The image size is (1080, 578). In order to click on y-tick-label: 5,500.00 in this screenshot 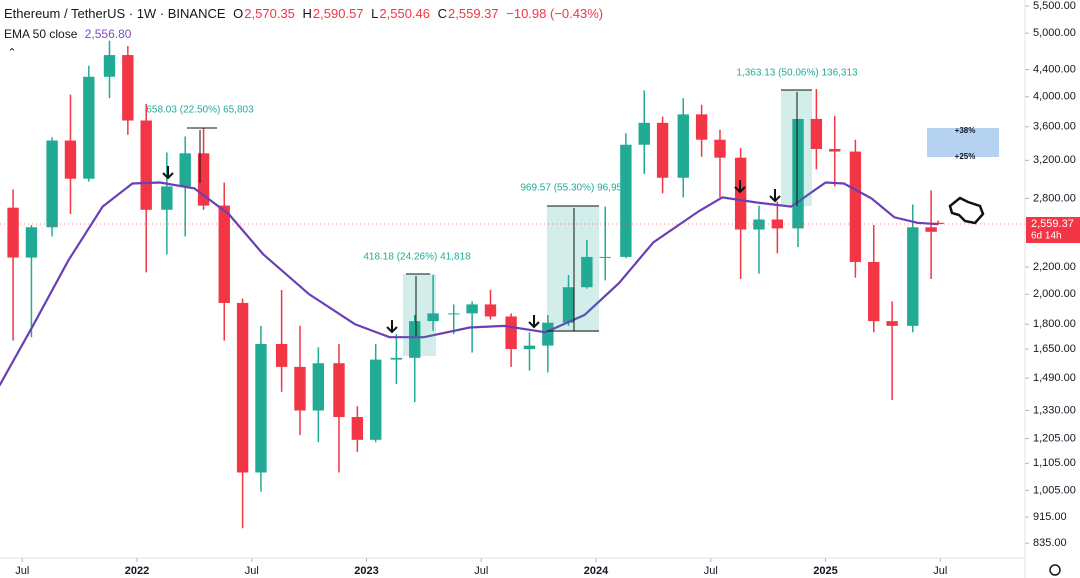, I will do `click(1054, 6)`.